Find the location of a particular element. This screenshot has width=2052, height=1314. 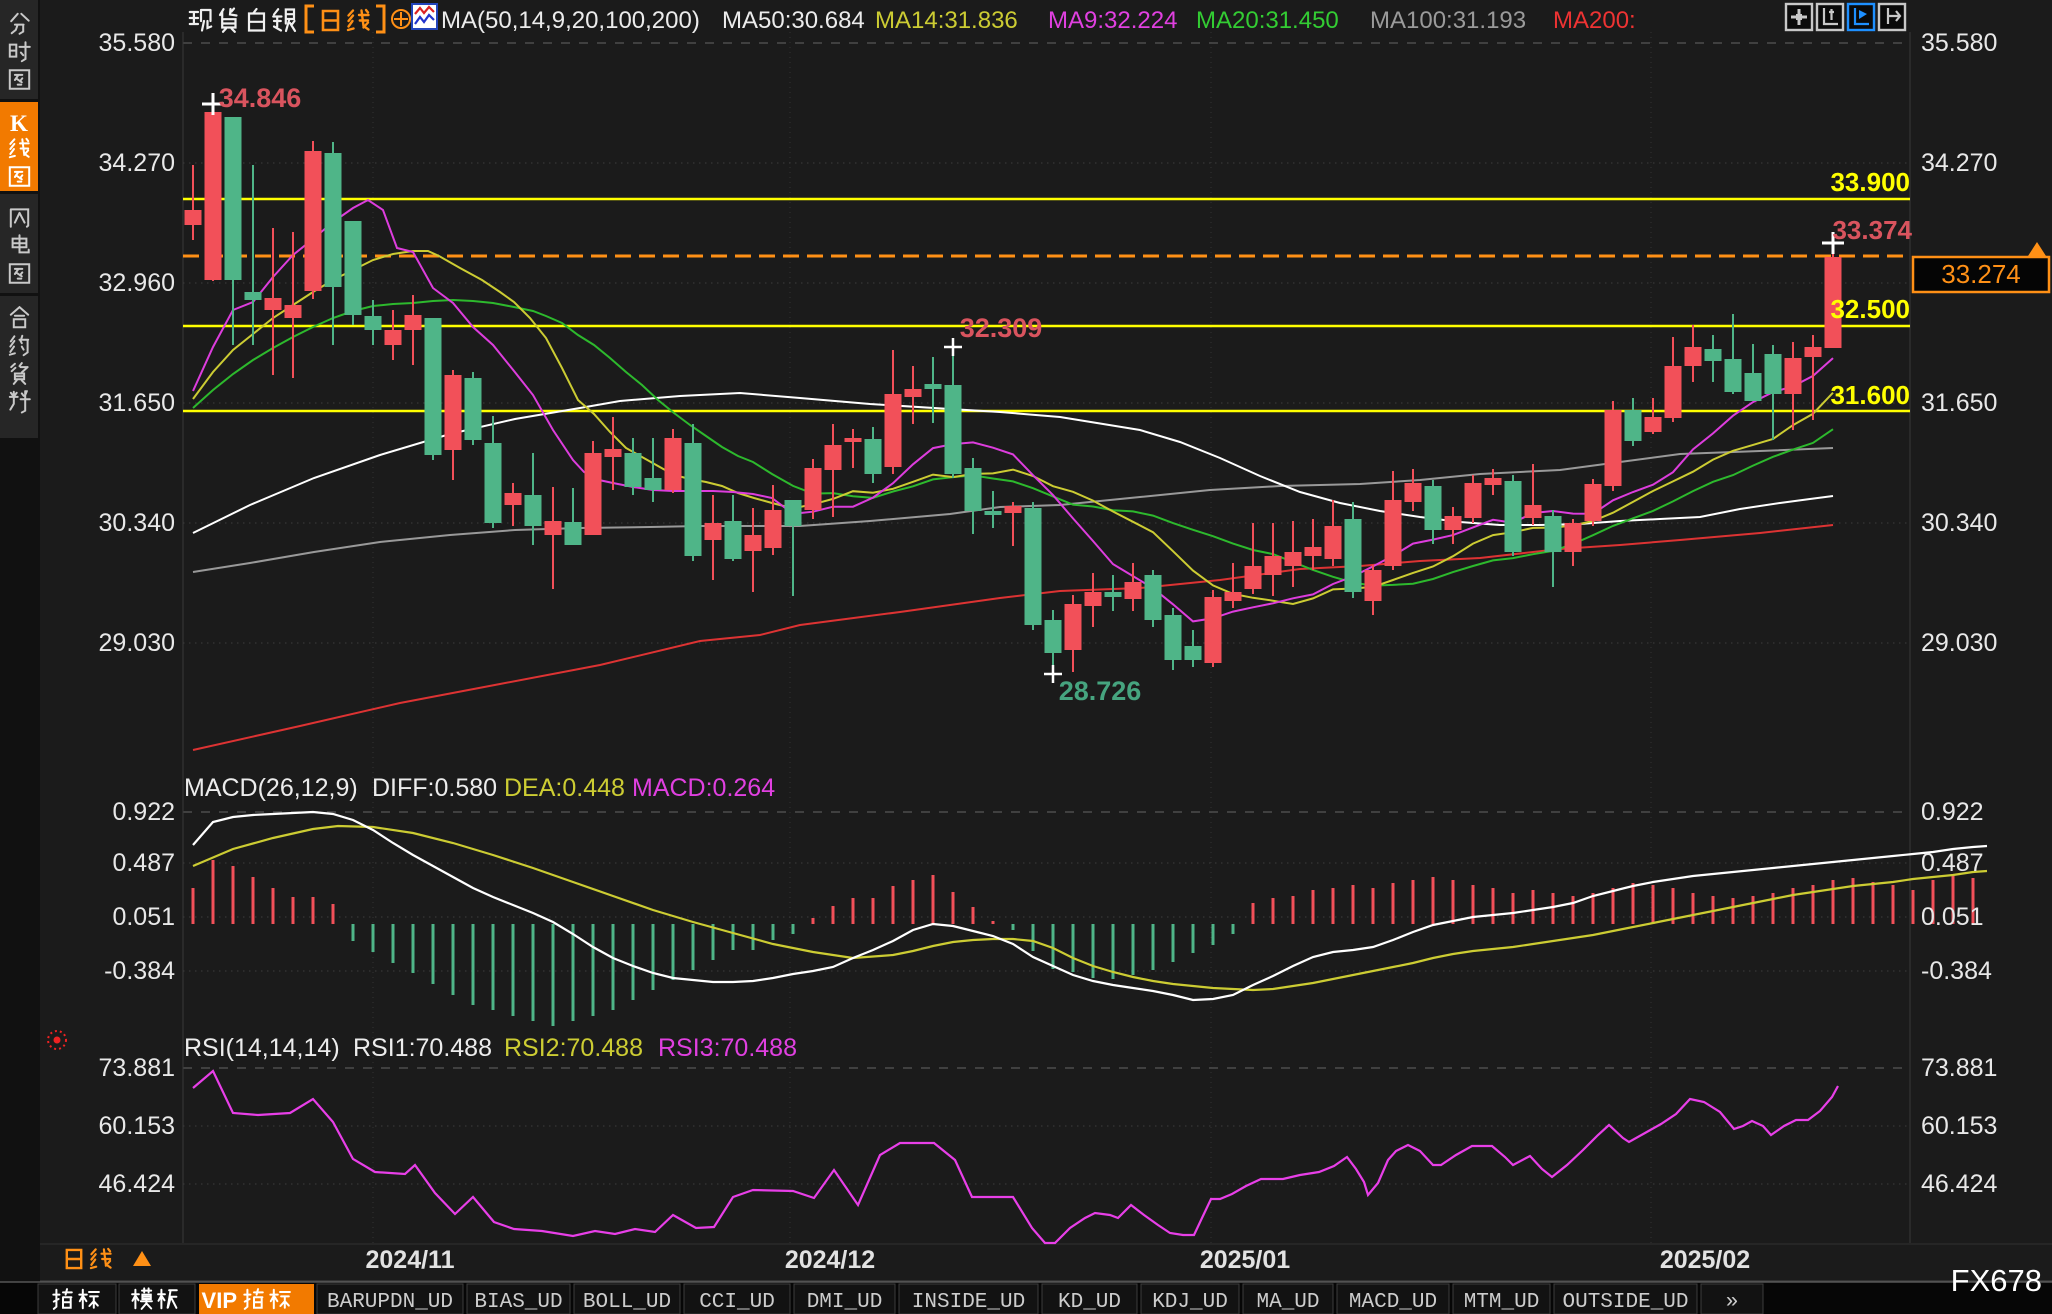

svg-text: 32.500 is located at coordinates (1870, 309).